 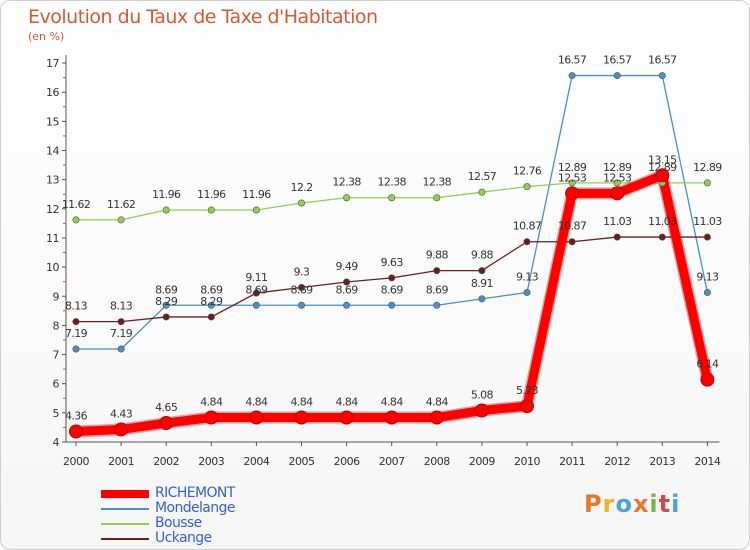 I want to click on y-tick-label: 4, so click(x=56, y=442).